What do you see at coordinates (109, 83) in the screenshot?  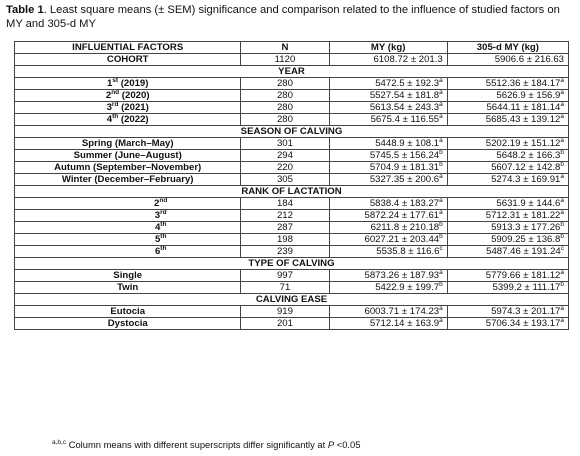 I see `row-label-text: 1` at bounding box center [109, 83].